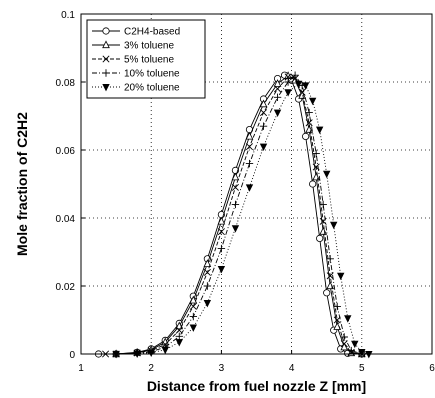  Describe the element at coordinates (256, 386) in the screenshot. I see `x-axis-title: Distance from fuel nozzle Z [mm]` at that location.